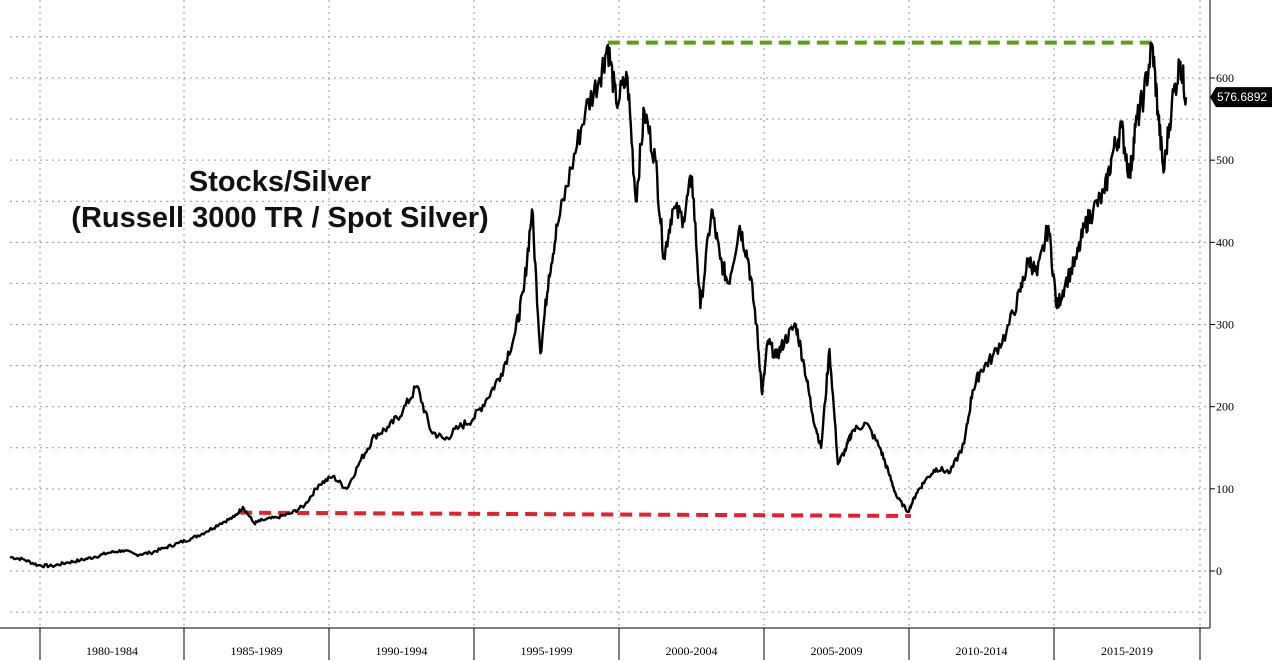  Describe the element at coordinates (547, 651) in the screenshot. I see `x-tick-label: 1995-1999` at that location.